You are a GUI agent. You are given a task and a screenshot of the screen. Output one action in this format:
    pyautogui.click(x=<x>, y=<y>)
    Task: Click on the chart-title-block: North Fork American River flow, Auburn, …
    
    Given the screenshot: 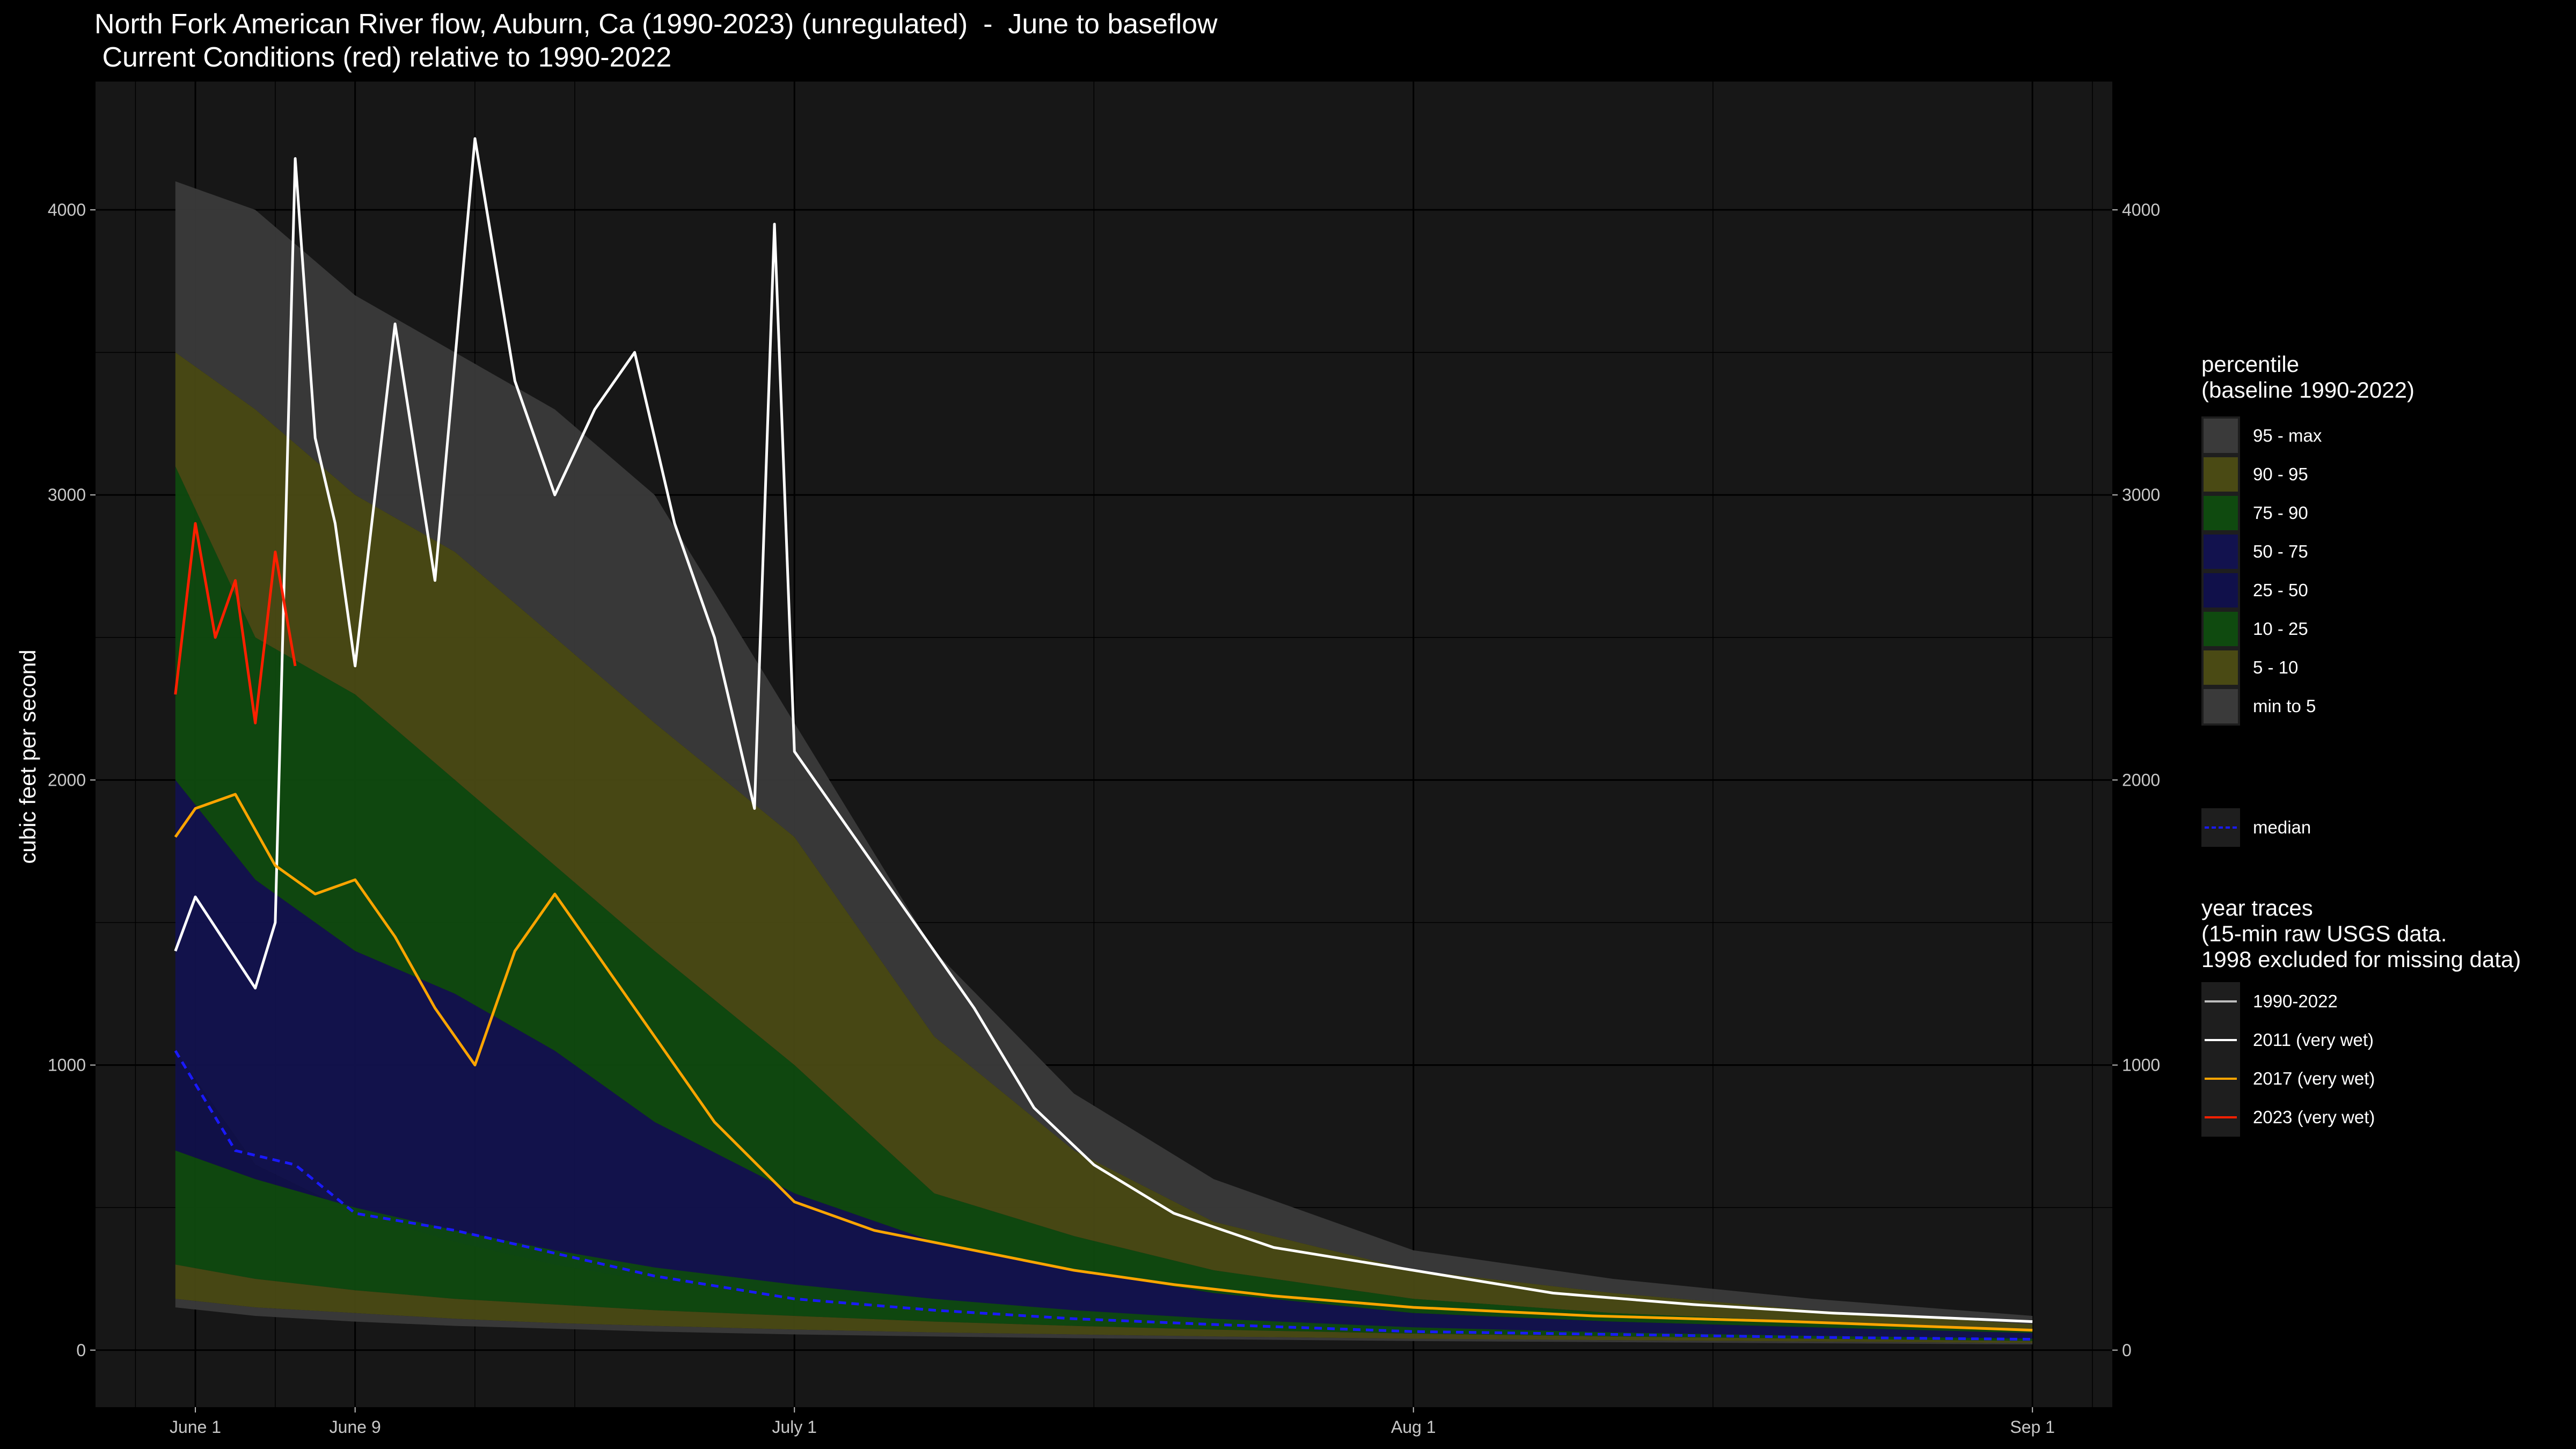 What is the action you would take?
    pyautogui.click(x=656, y=41)
    